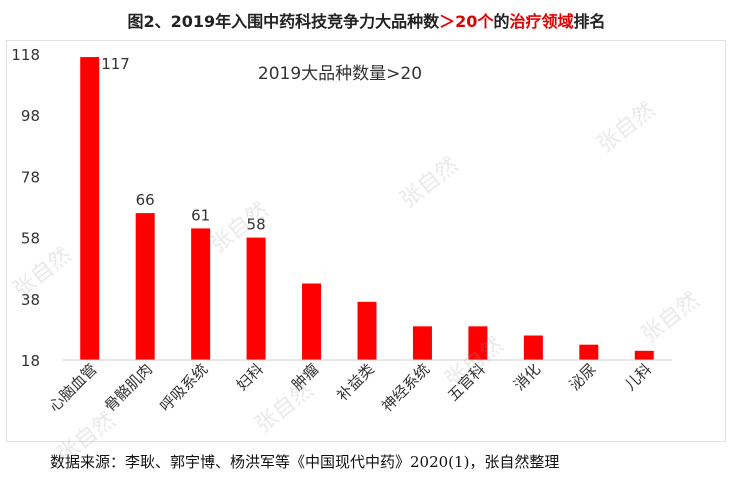 Image resolution: width=733 pixels, height=489 pixels. Describe the element at coordinates (183, 387) in the screenshot. I see `x-tick-label: 呼吸系统` at that location.